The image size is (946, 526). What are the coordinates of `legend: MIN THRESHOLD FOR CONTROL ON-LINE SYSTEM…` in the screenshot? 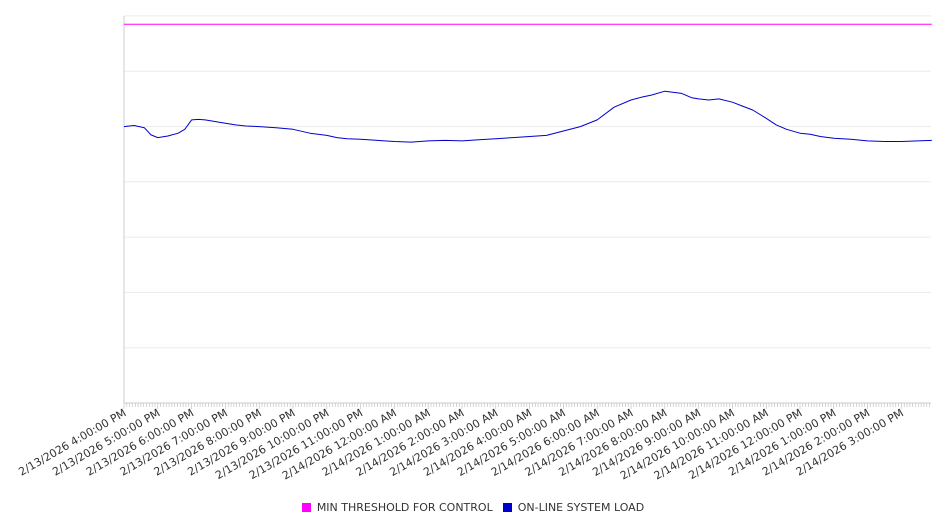 It's located at (473, 507).